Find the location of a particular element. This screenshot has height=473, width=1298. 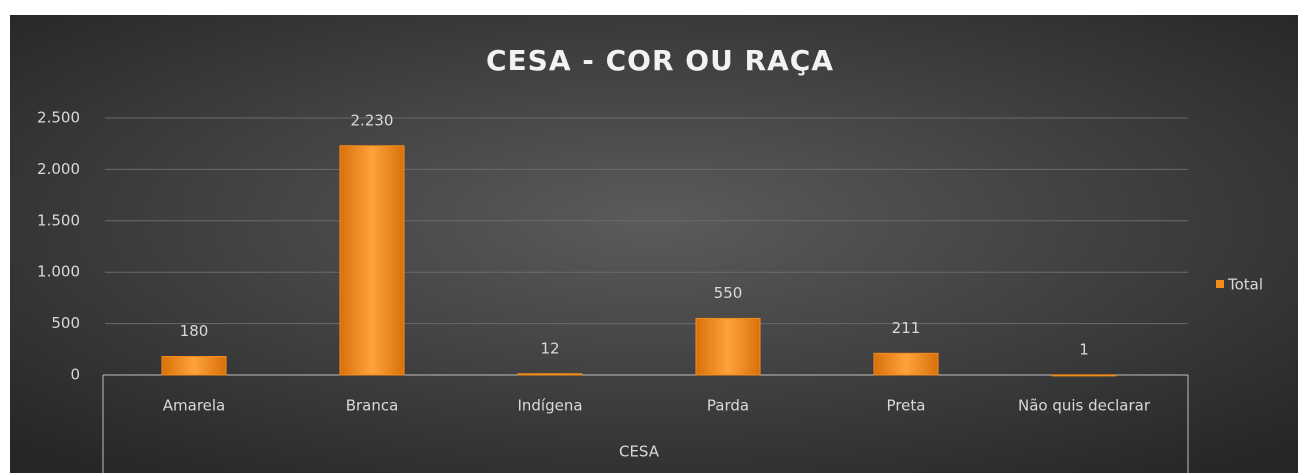

x-tick-label: Indígena is located at coordinates (549, 406).